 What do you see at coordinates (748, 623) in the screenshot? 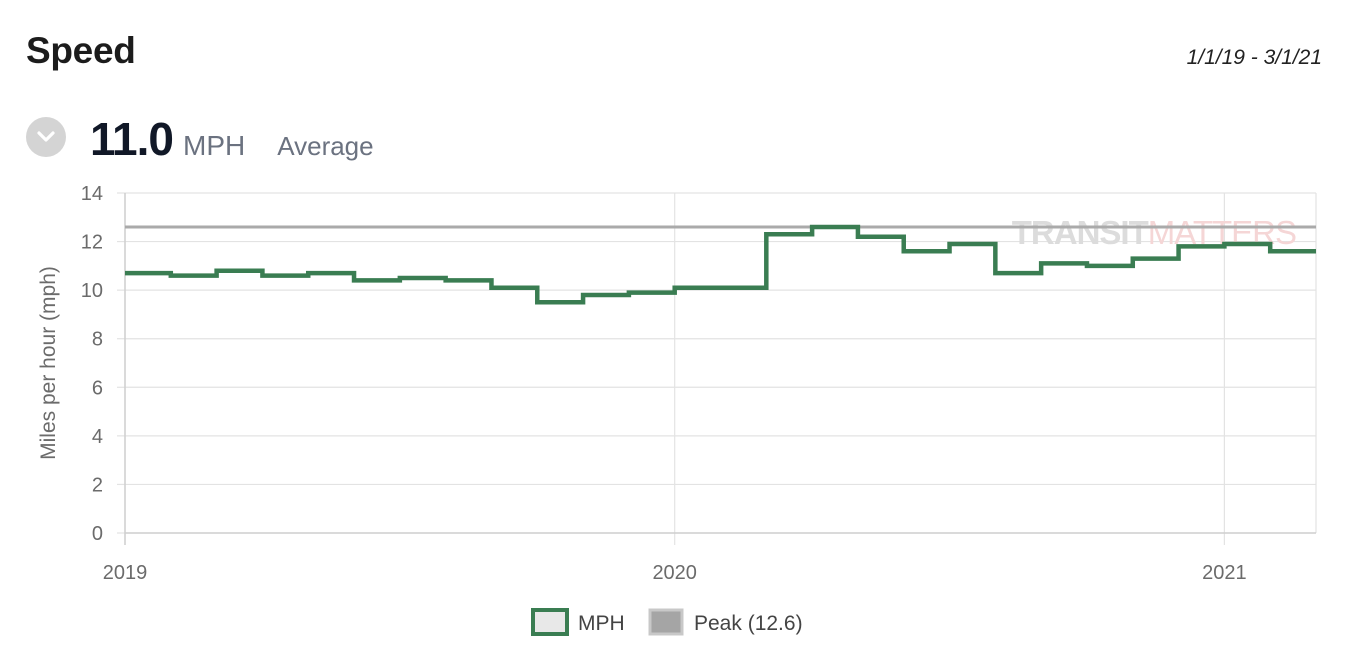
I see `legend-label-peak: Peak (12.6)` at bounding box center [748, 623].